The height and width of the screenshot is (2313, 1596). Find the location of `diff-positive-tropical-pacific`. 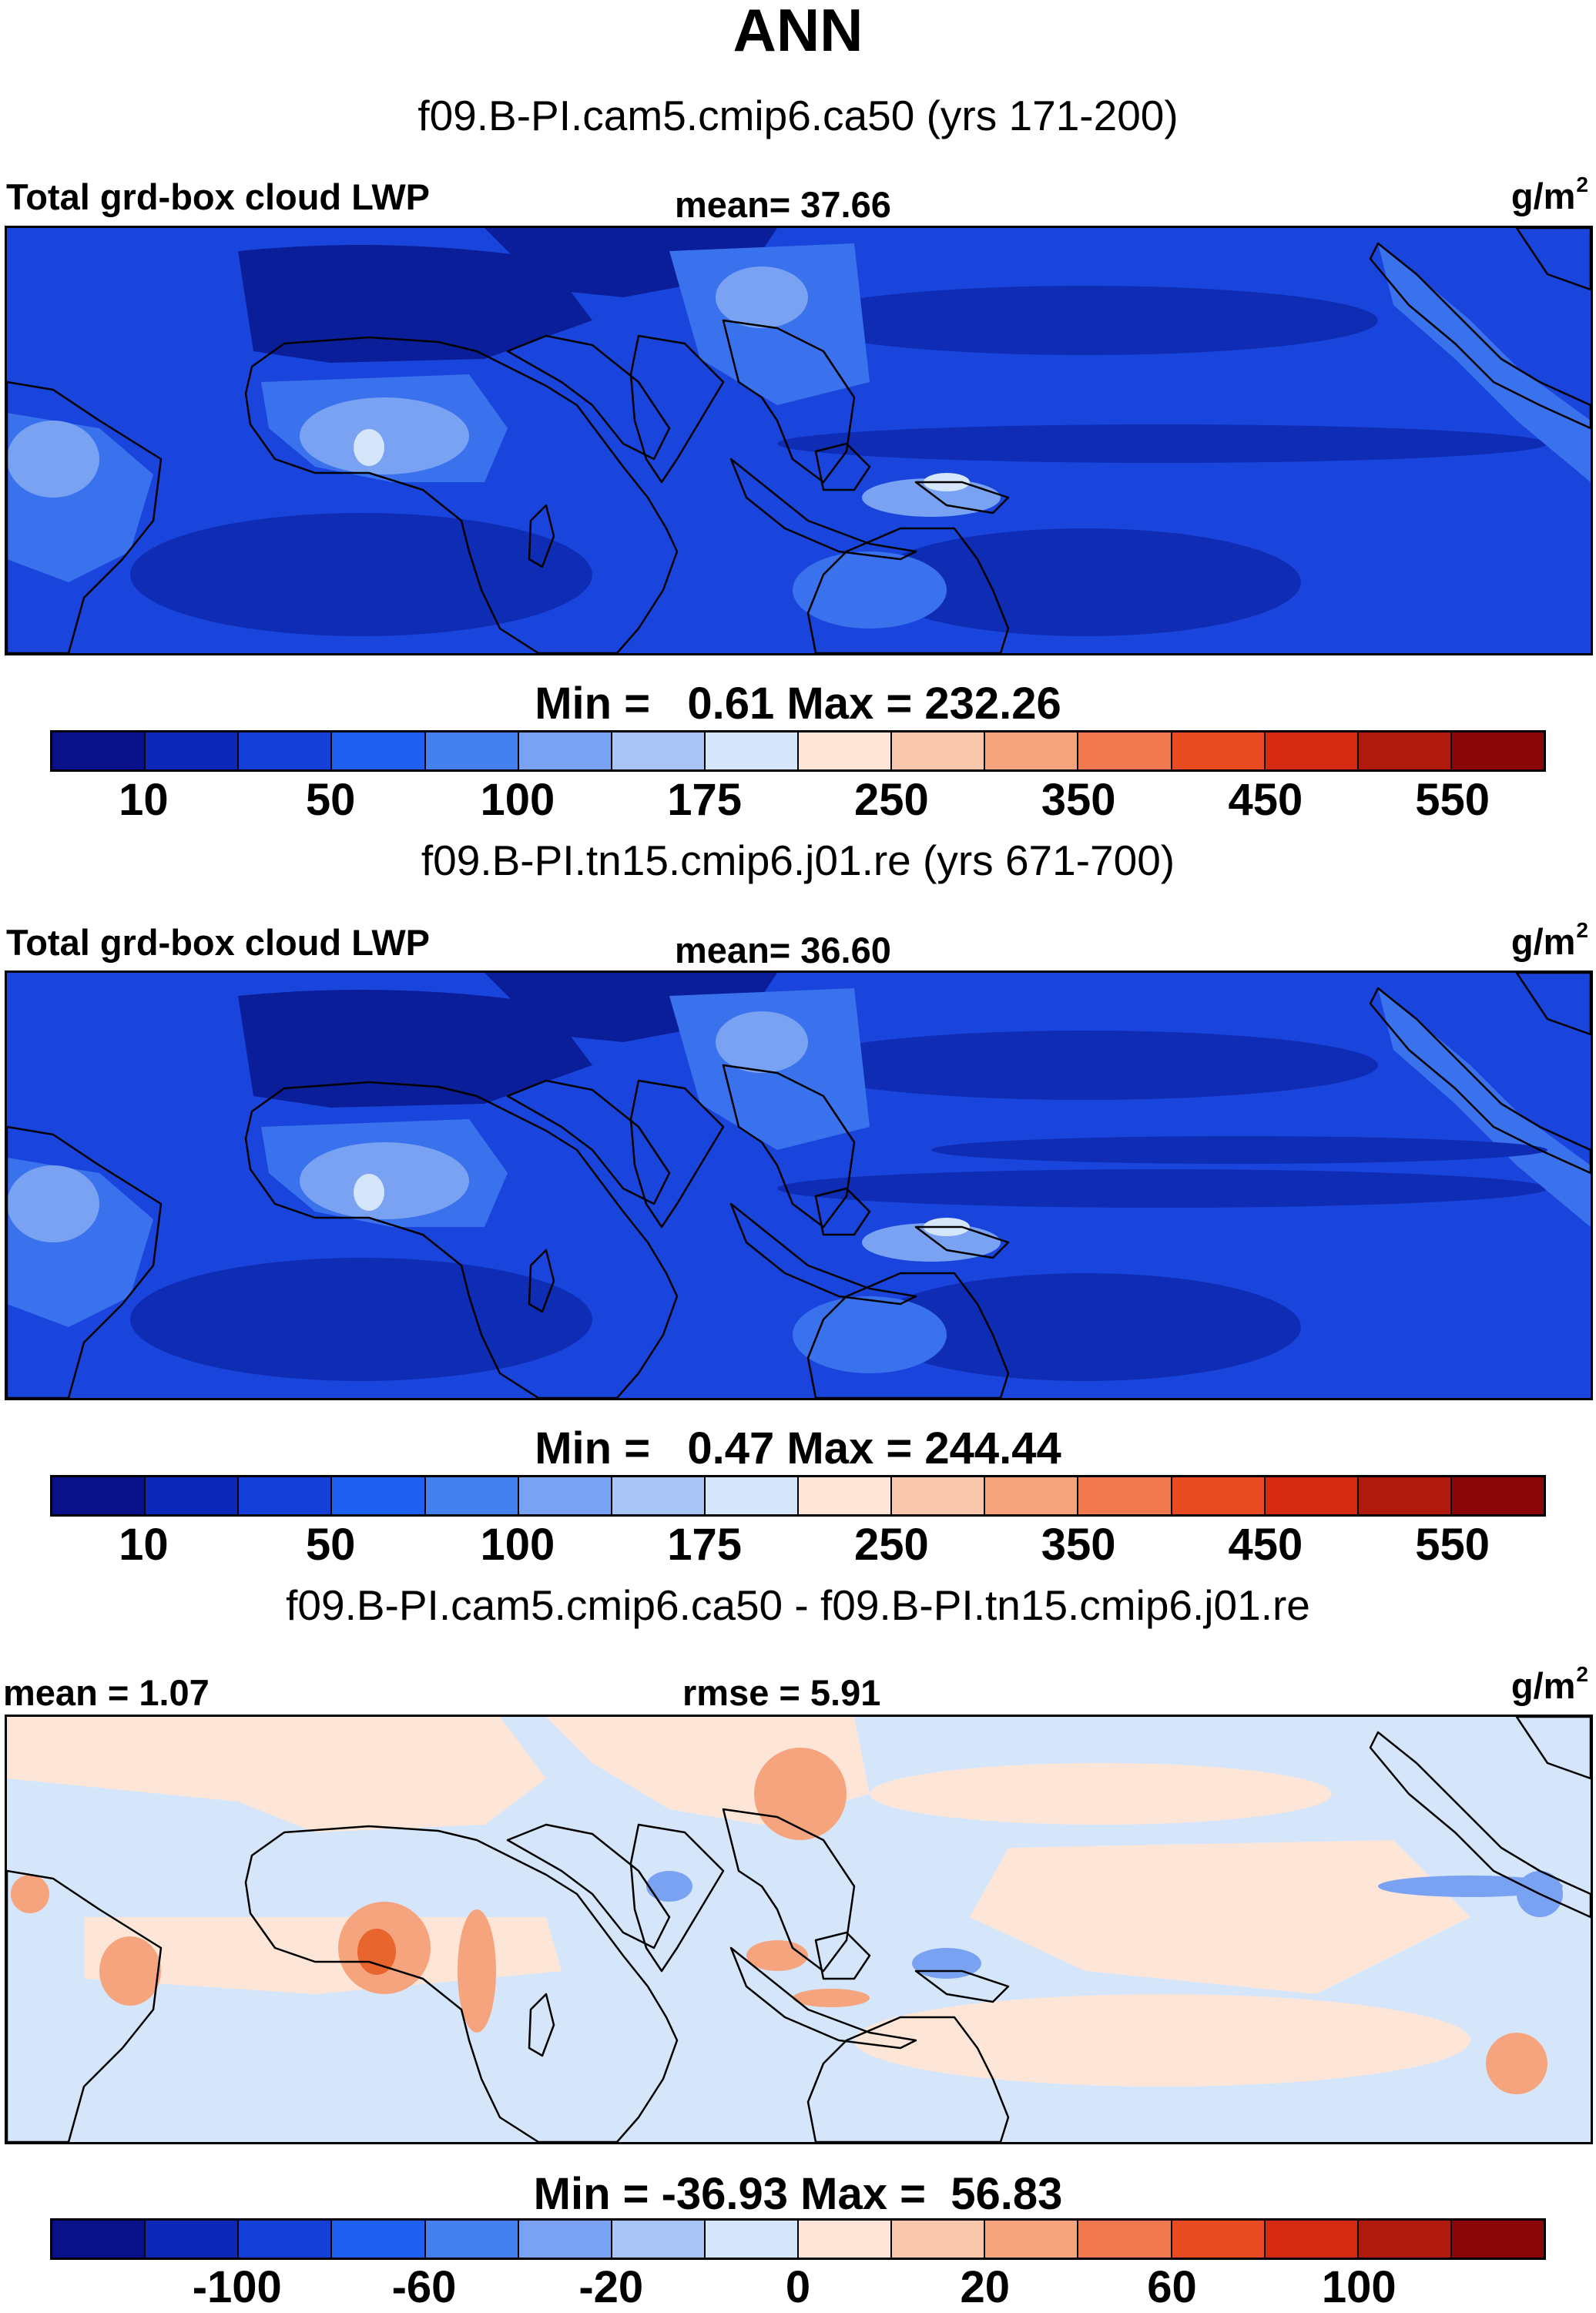

diff-positive-tropical-pacific is located at coordinates (1220, 1917).